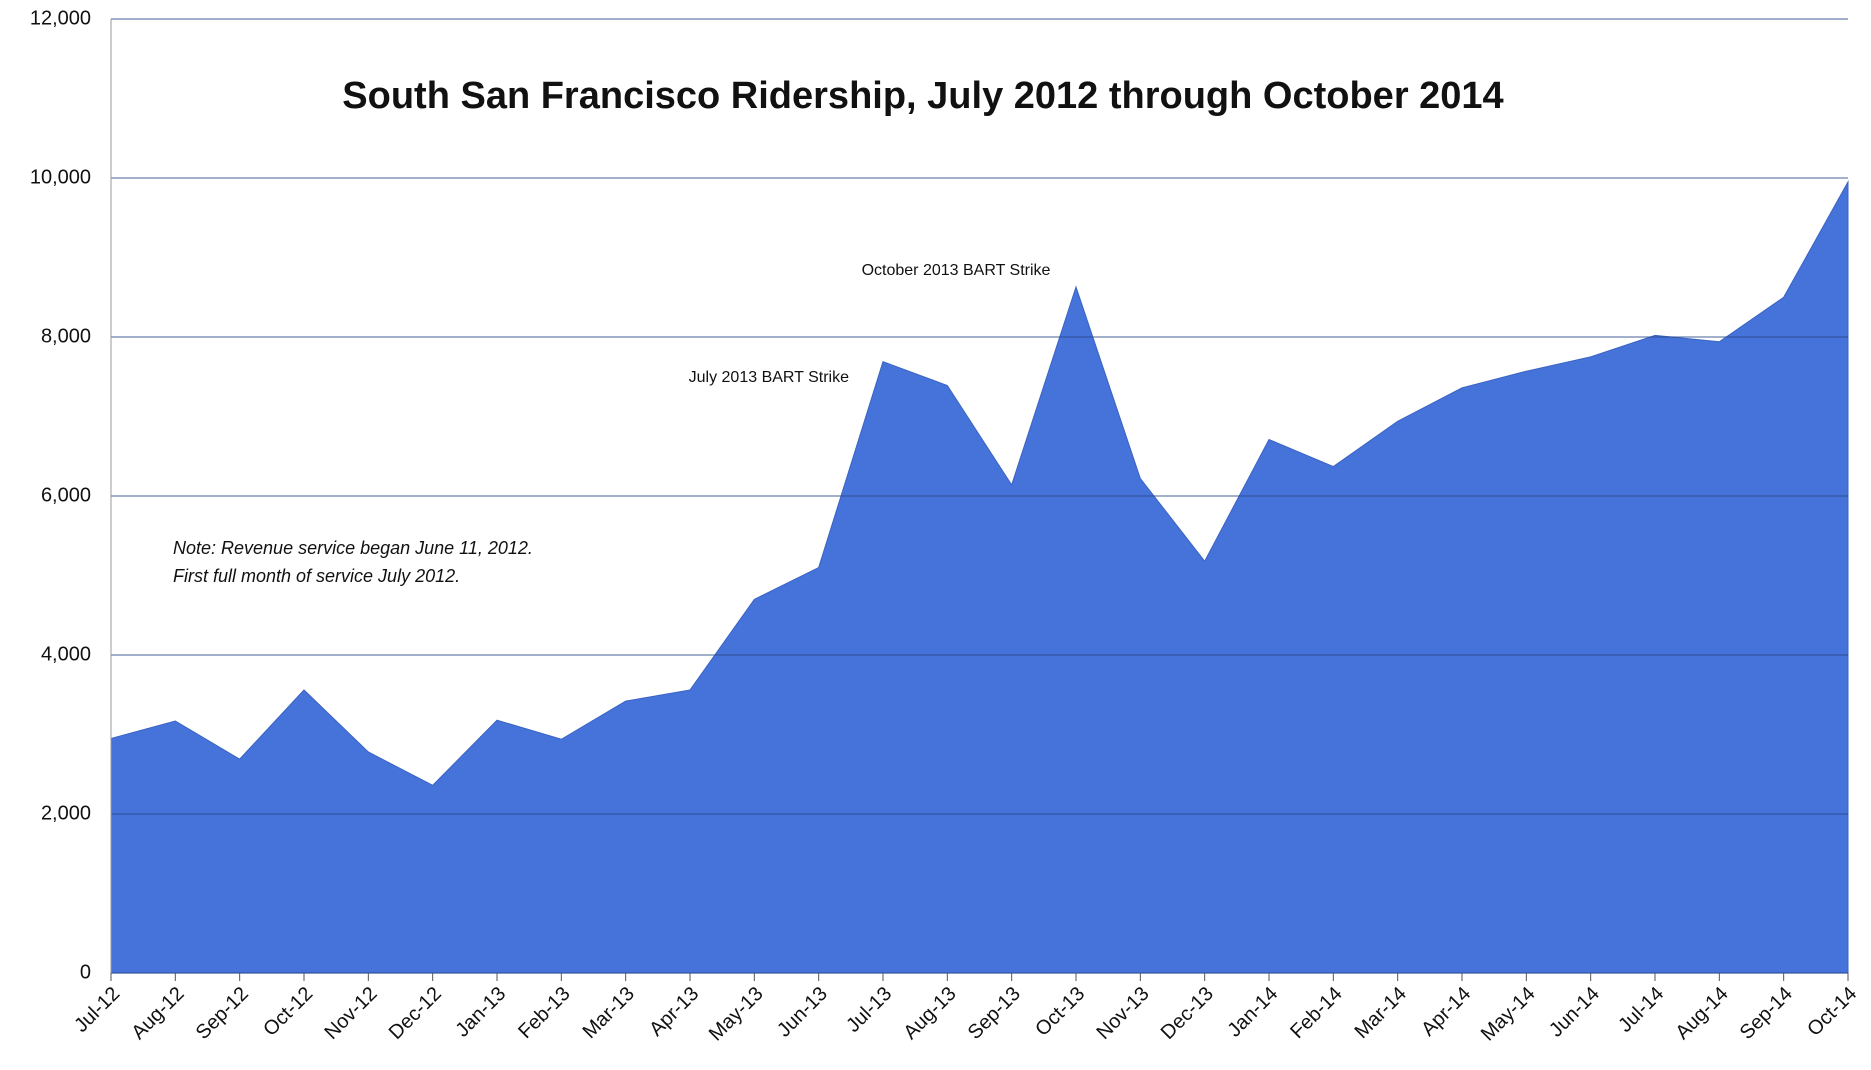  I want to click on x-tick-label: Oct-12, so click(288, 1012).